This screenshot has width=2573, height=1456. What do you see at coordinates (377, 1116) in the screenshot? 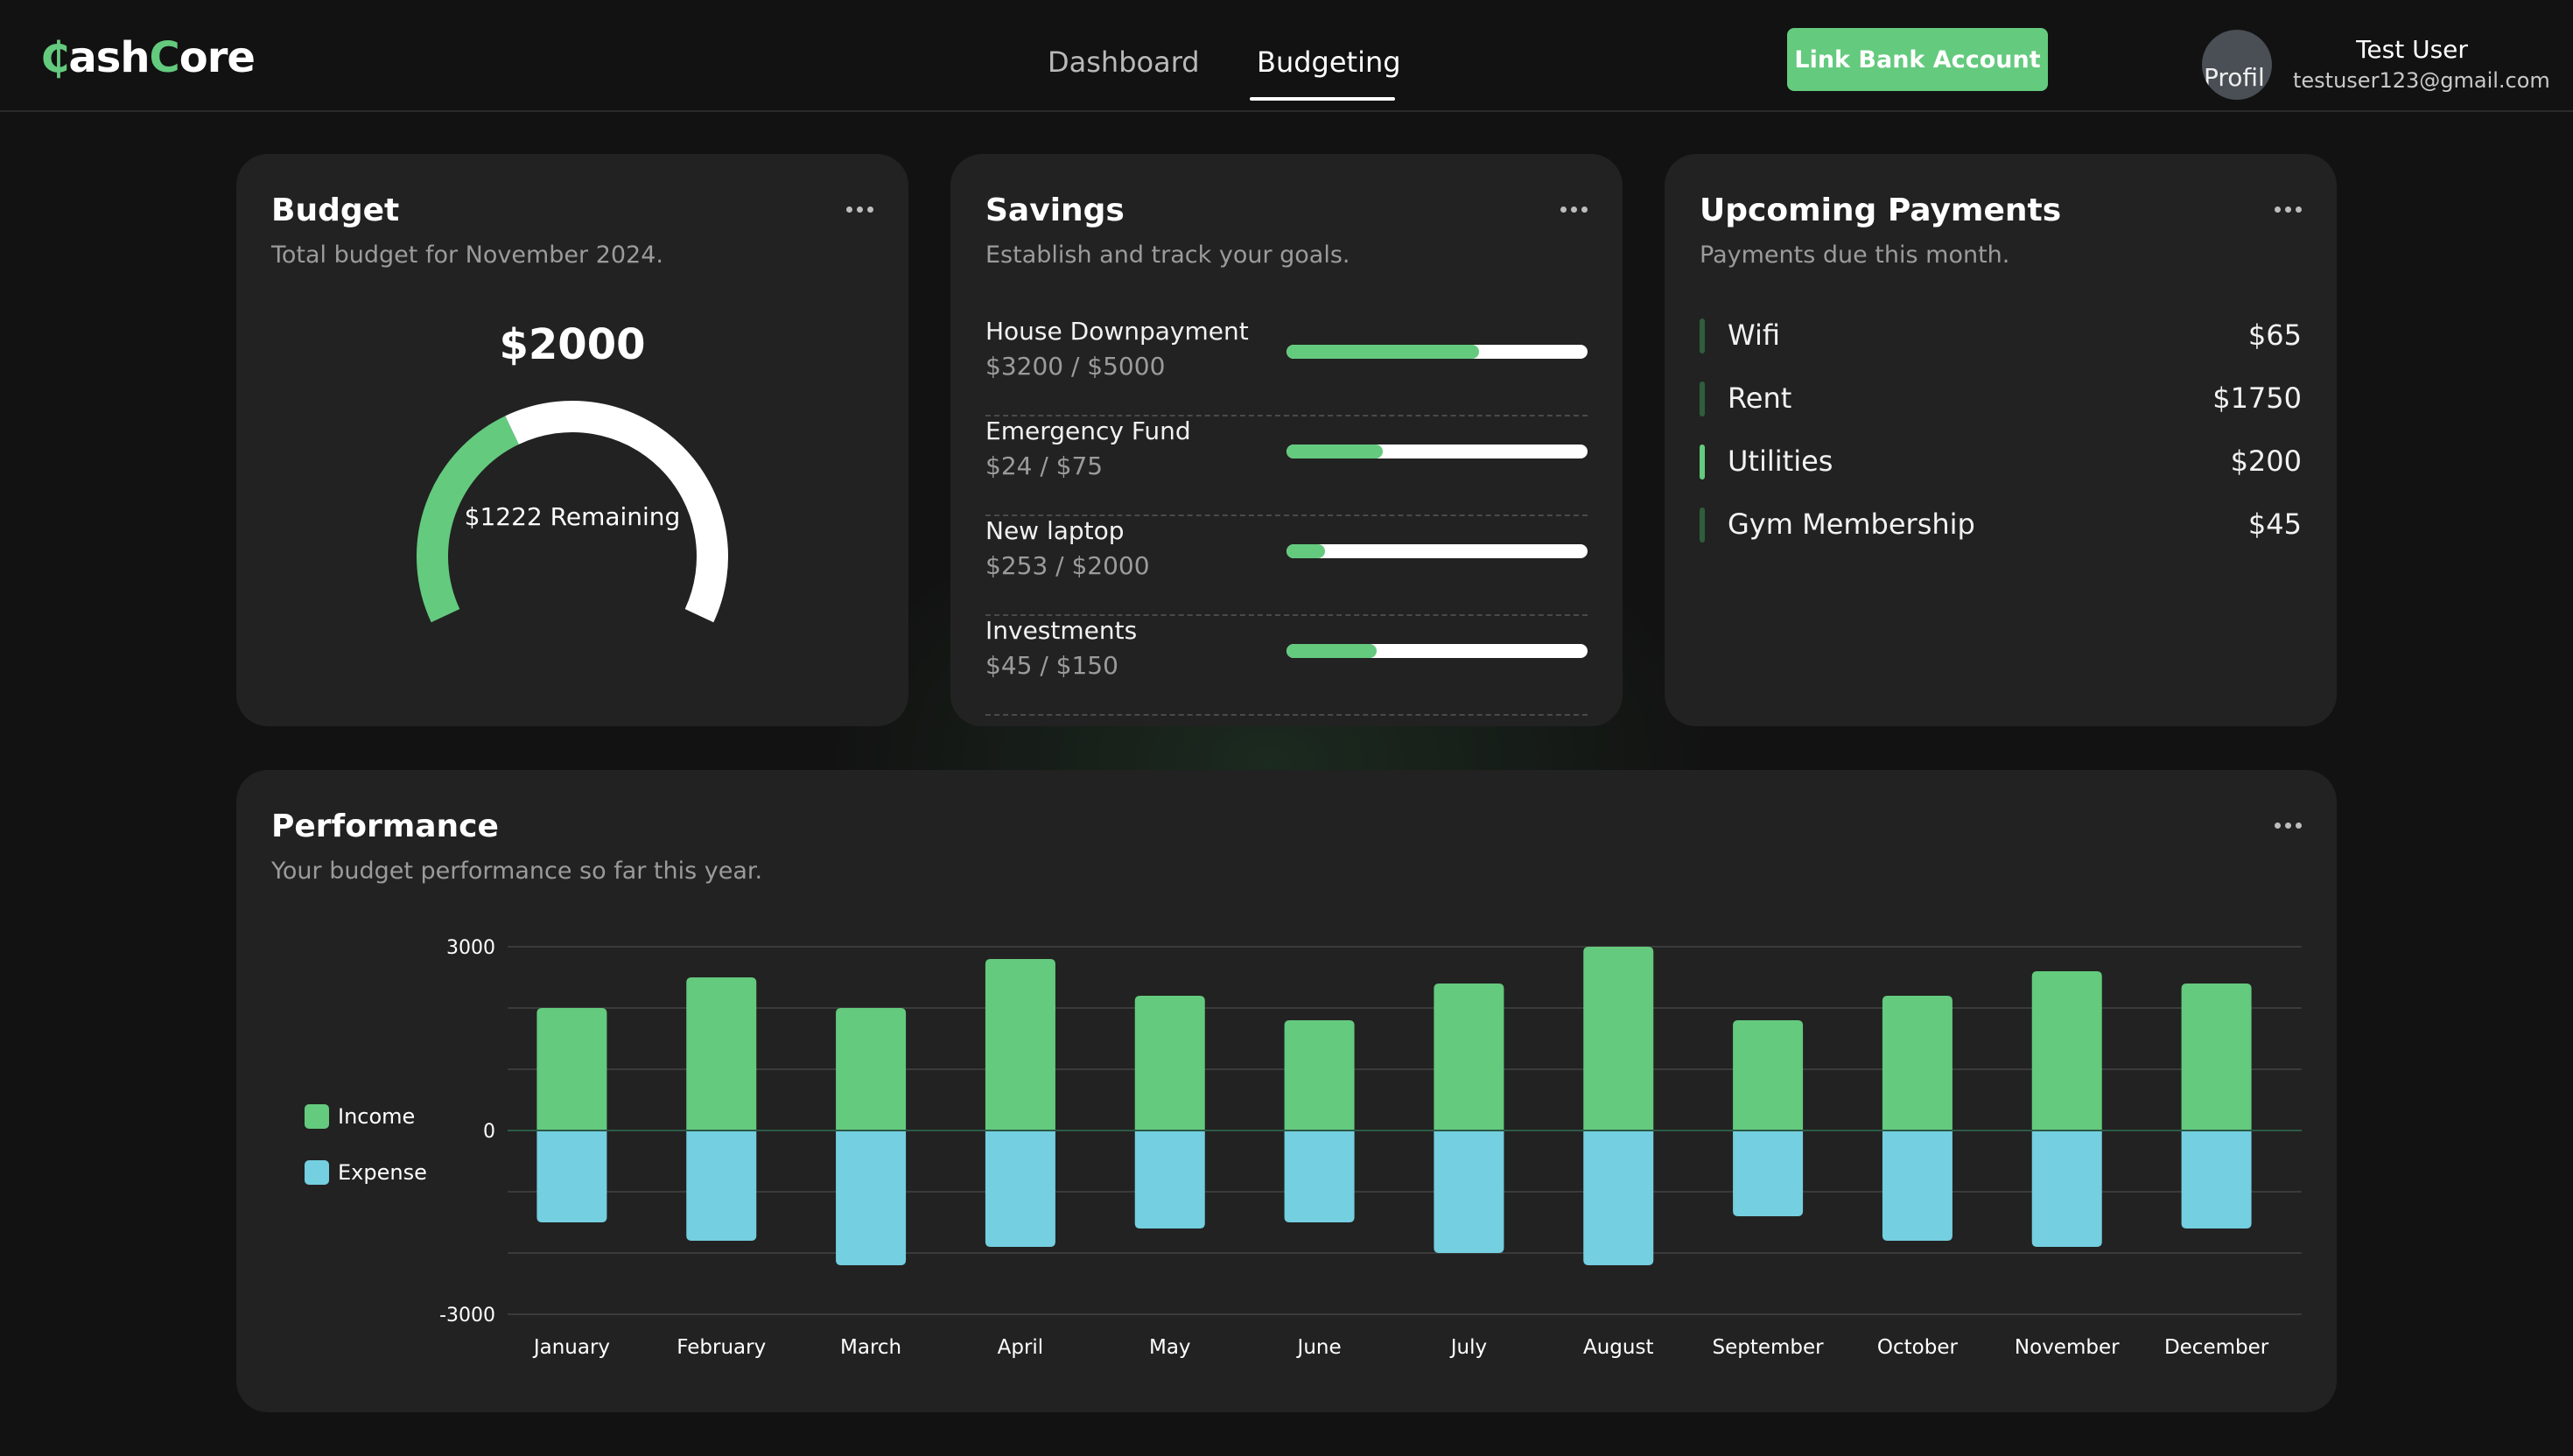
I see `legend-income-label: Income` at bounding box center [377, 1116].